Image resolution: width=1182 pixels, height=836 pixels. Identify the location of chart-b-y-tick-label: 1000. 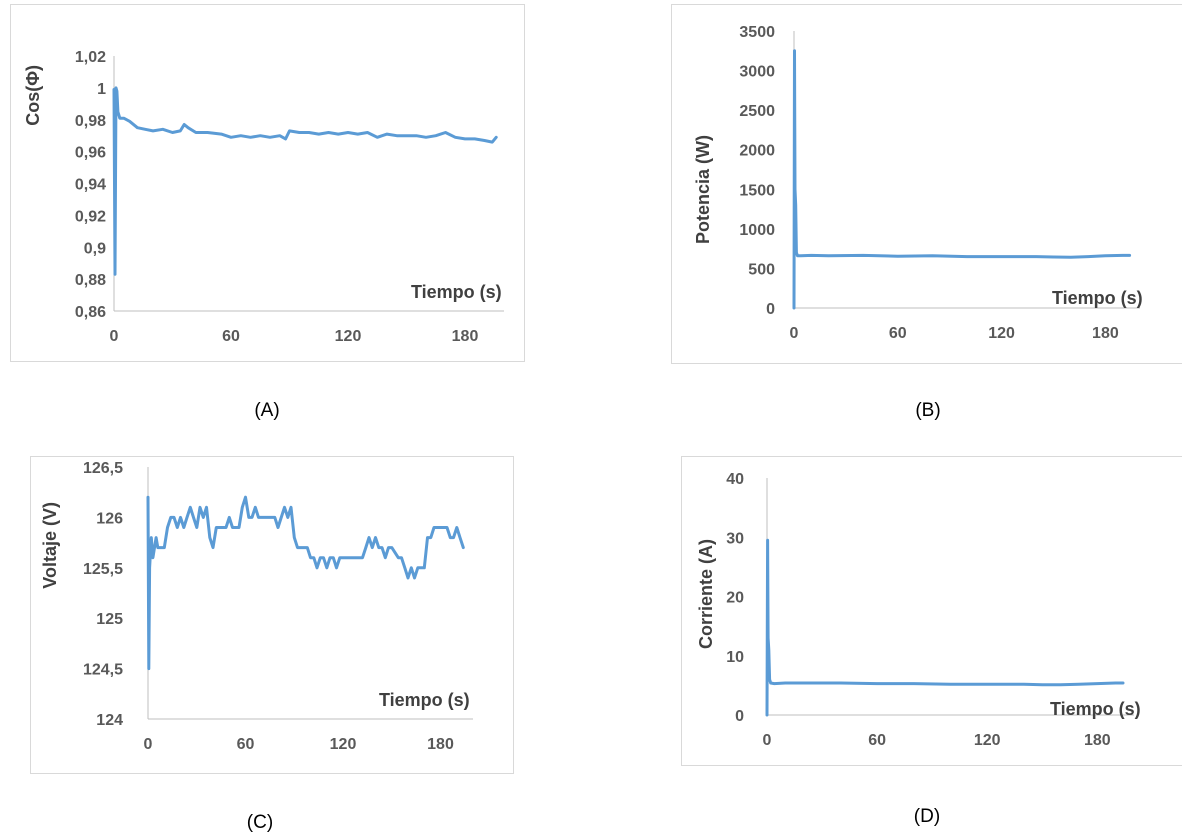
(757, 230).